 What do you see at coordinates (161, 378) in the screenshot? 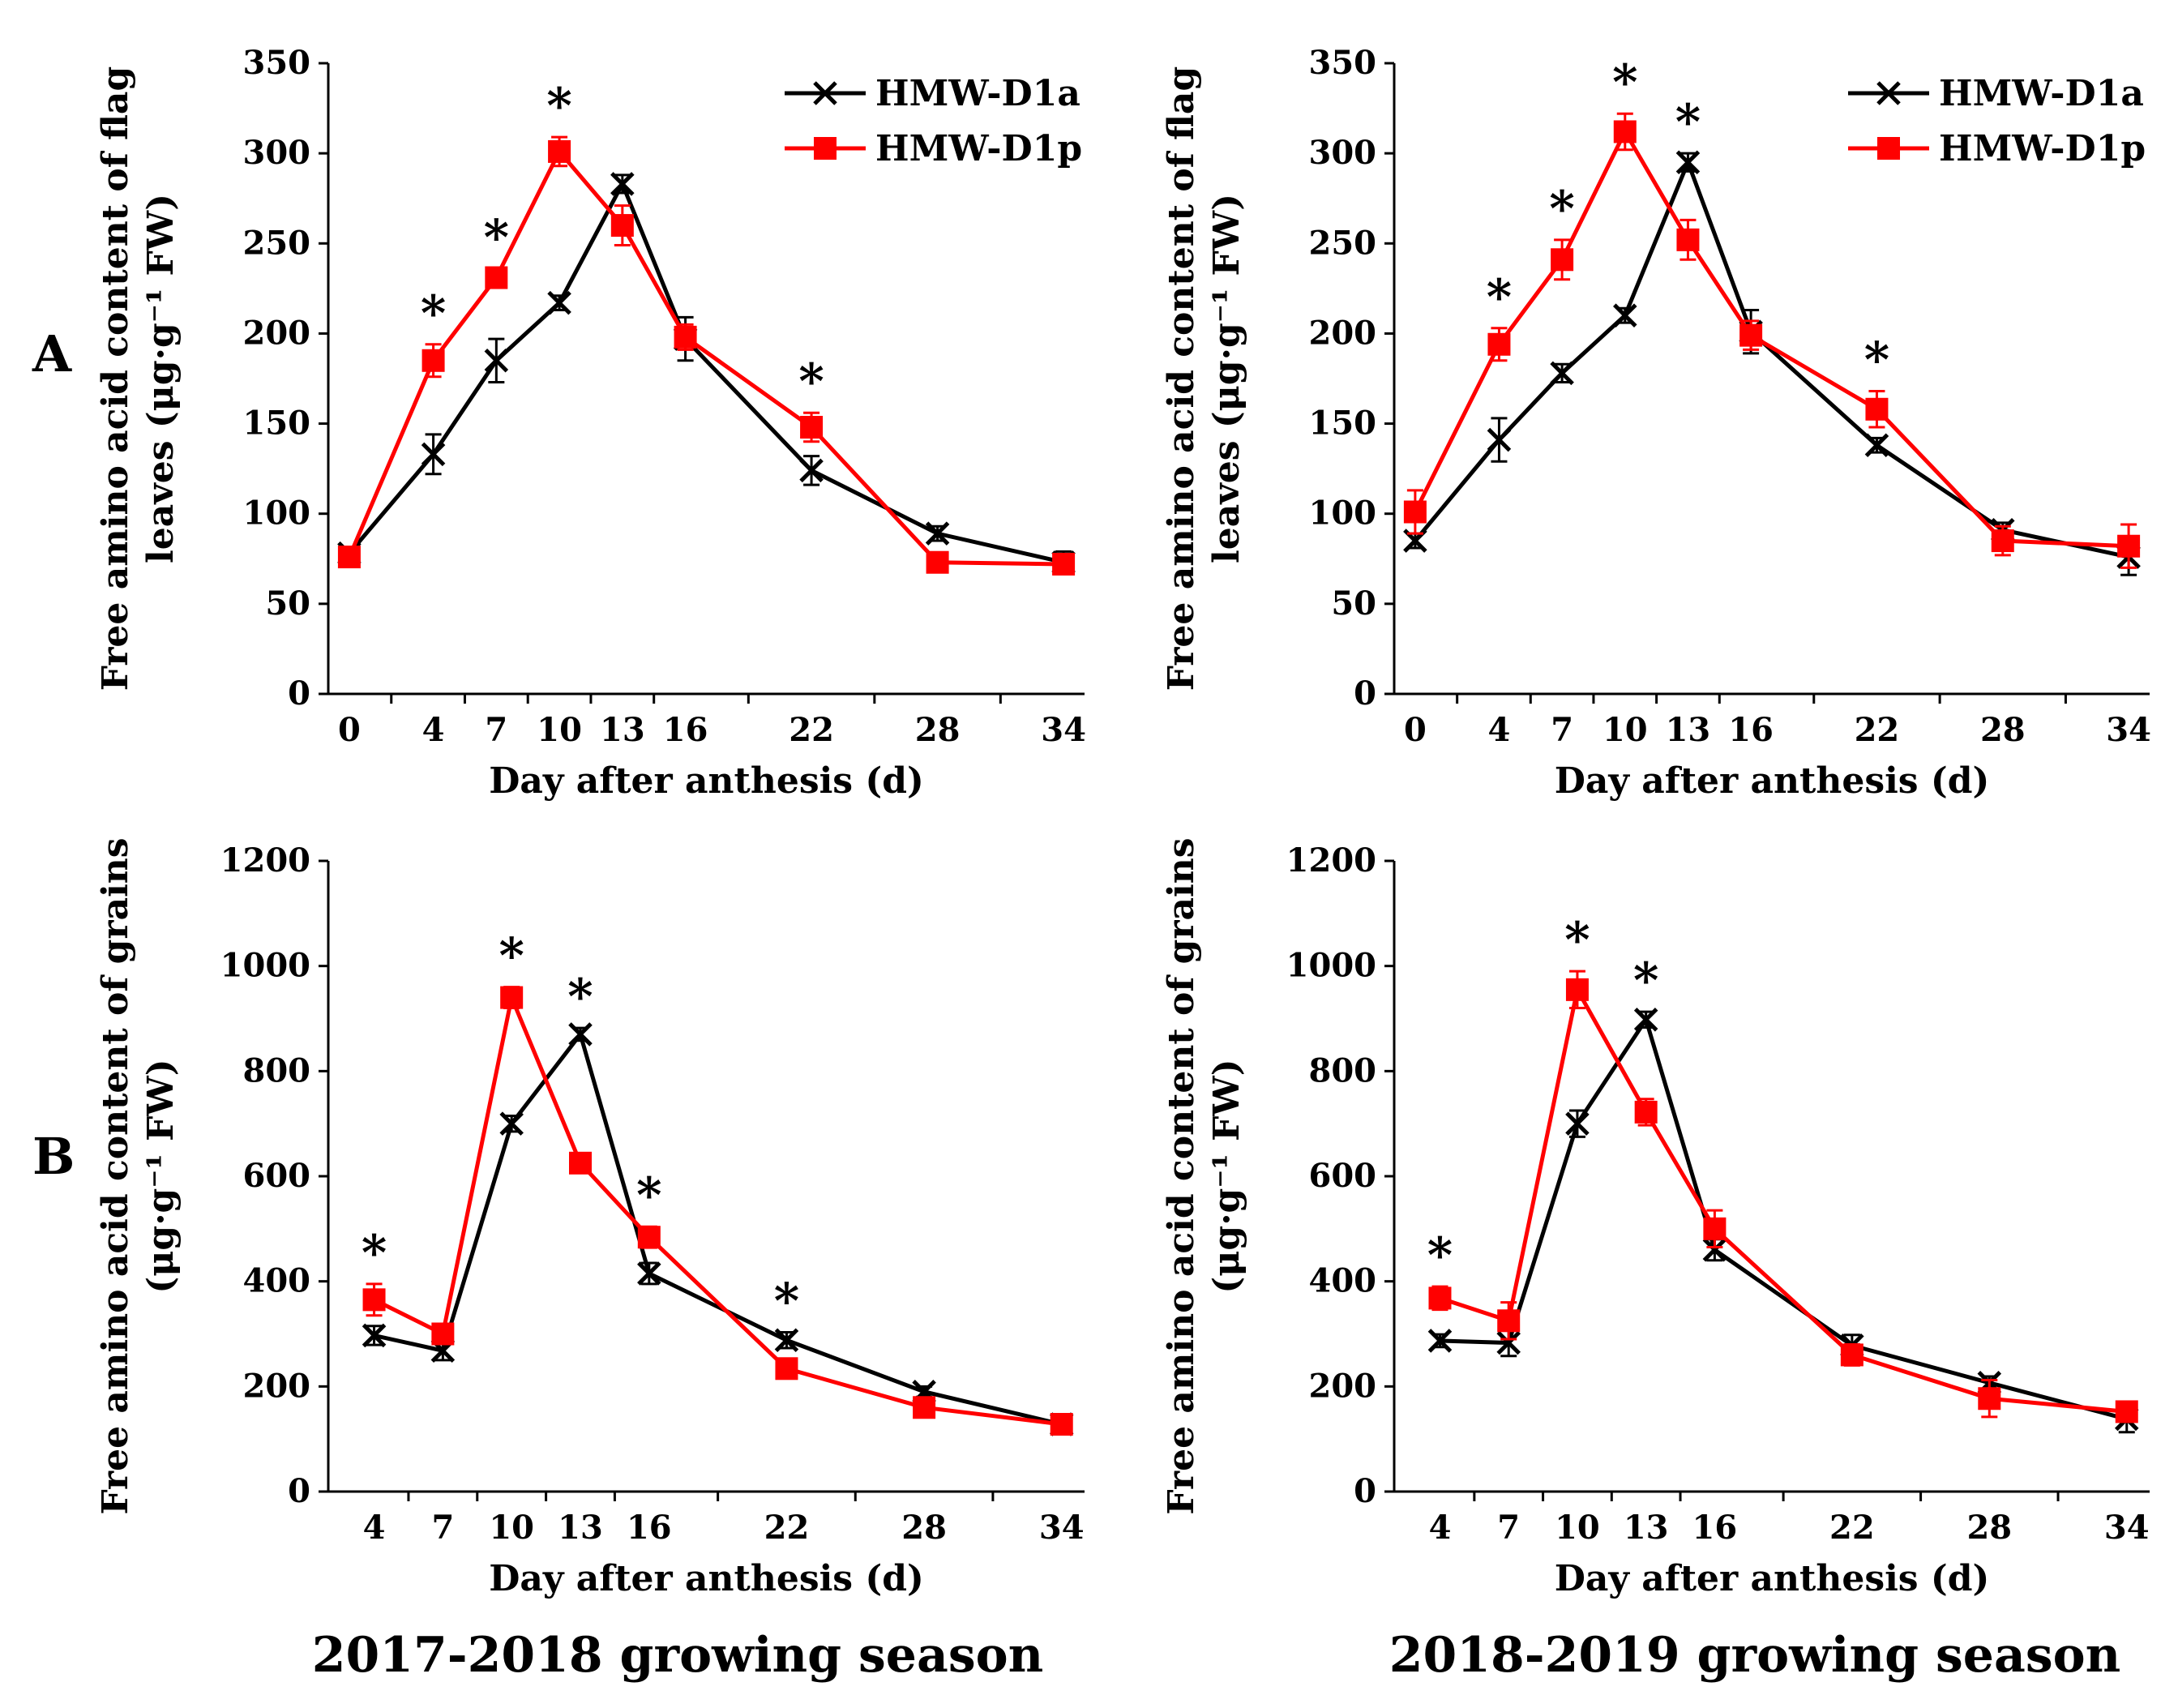
I see `y-axis-title-line: leaves (μg·g⁻¹ FW)` at bounding box center [161, 378].